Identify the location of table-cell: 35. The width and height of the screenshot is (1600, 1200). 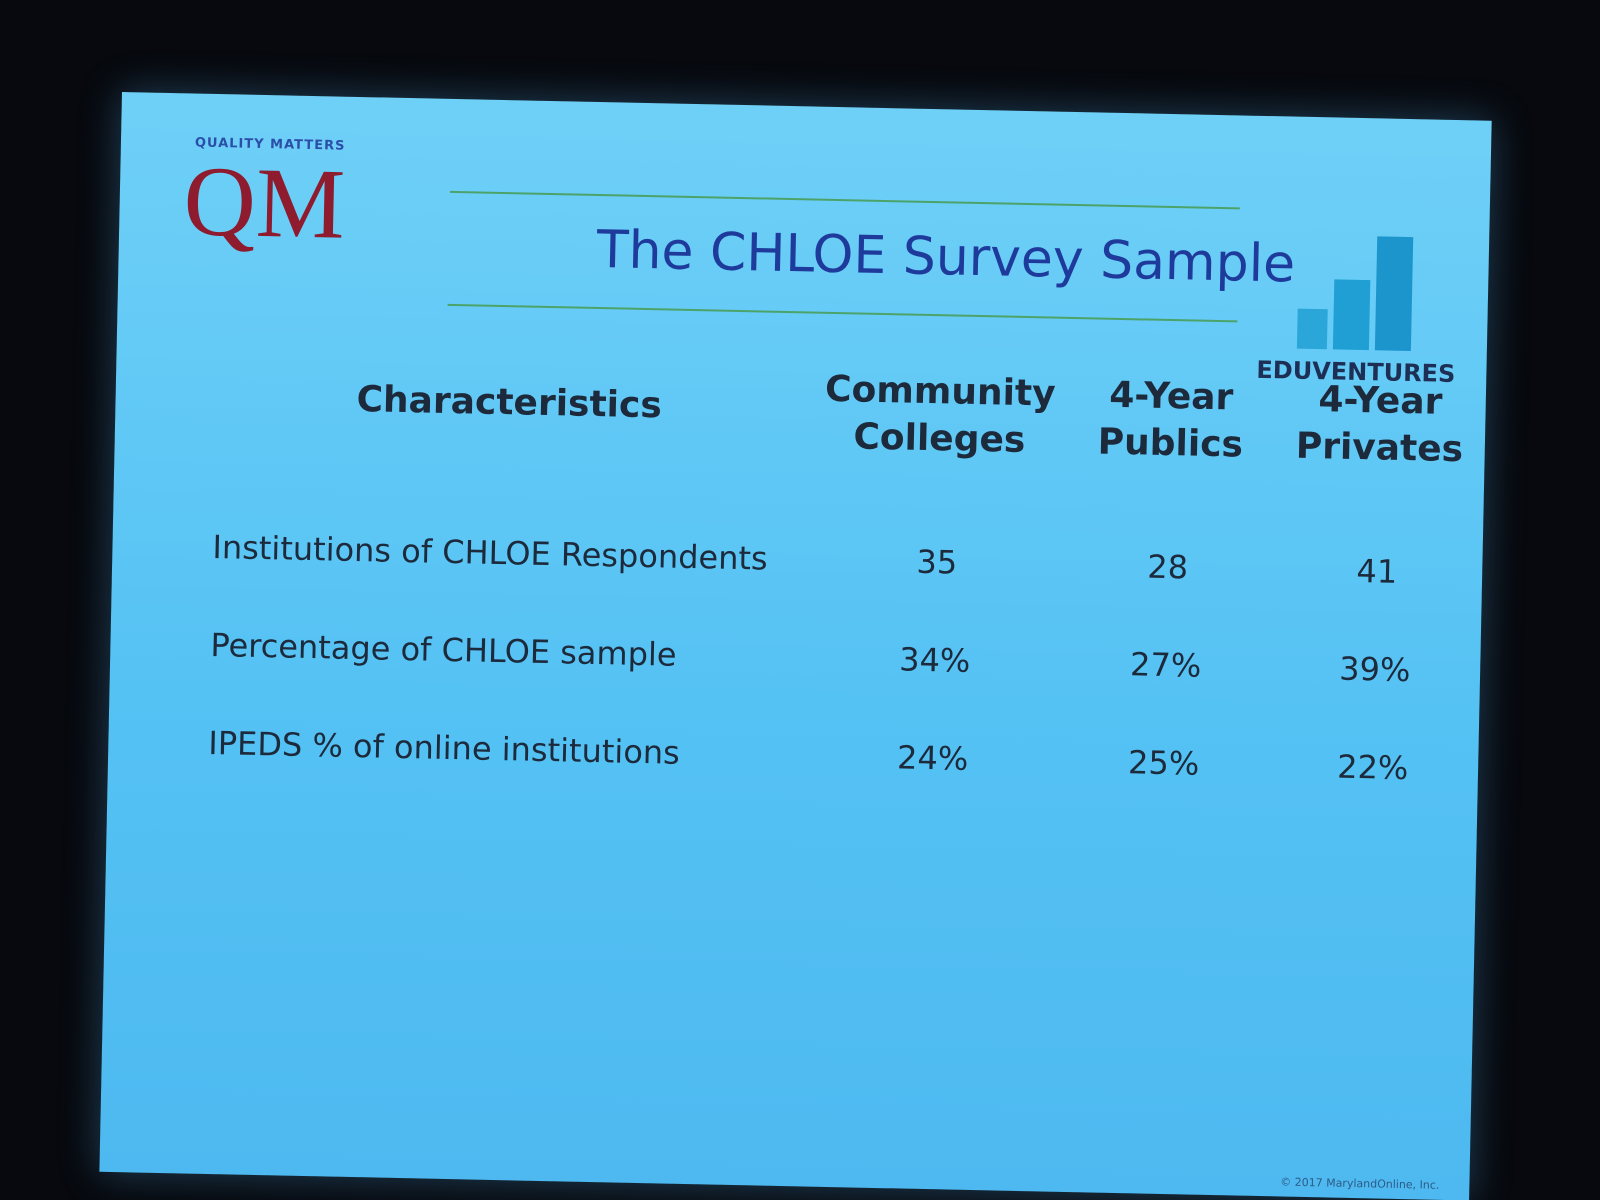
(937, 562).